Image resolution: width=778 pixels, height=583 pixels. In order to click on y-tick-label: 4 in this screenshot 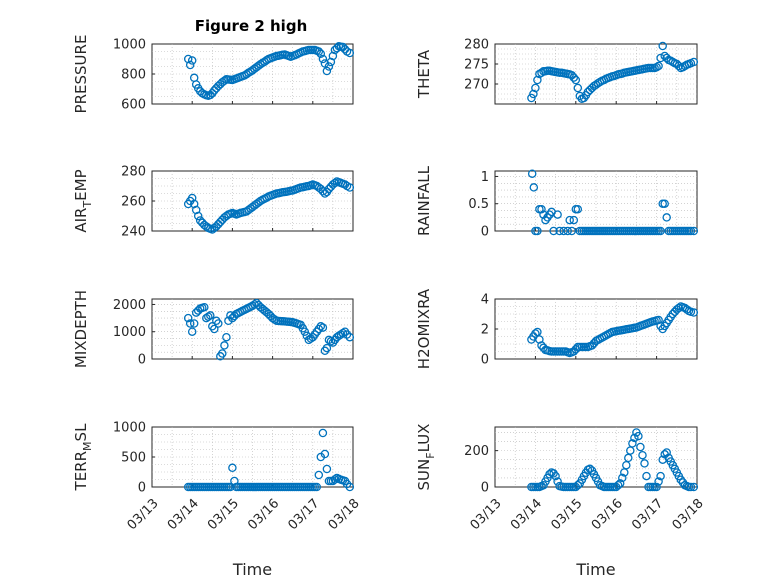, I will do `click(485, 300)`.